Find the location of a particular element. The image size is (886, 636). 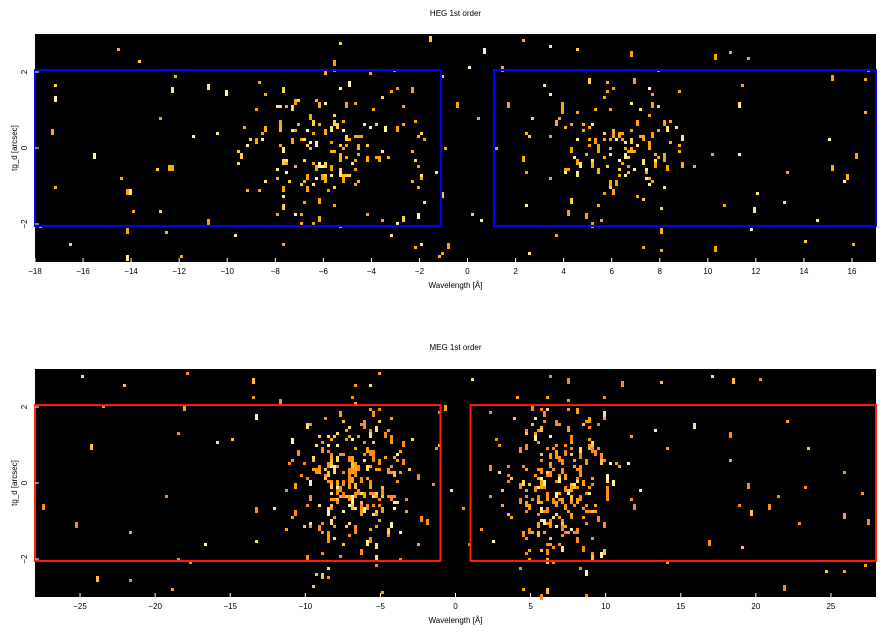

y-tick-label: 2 is located at coordinates (24, 406).